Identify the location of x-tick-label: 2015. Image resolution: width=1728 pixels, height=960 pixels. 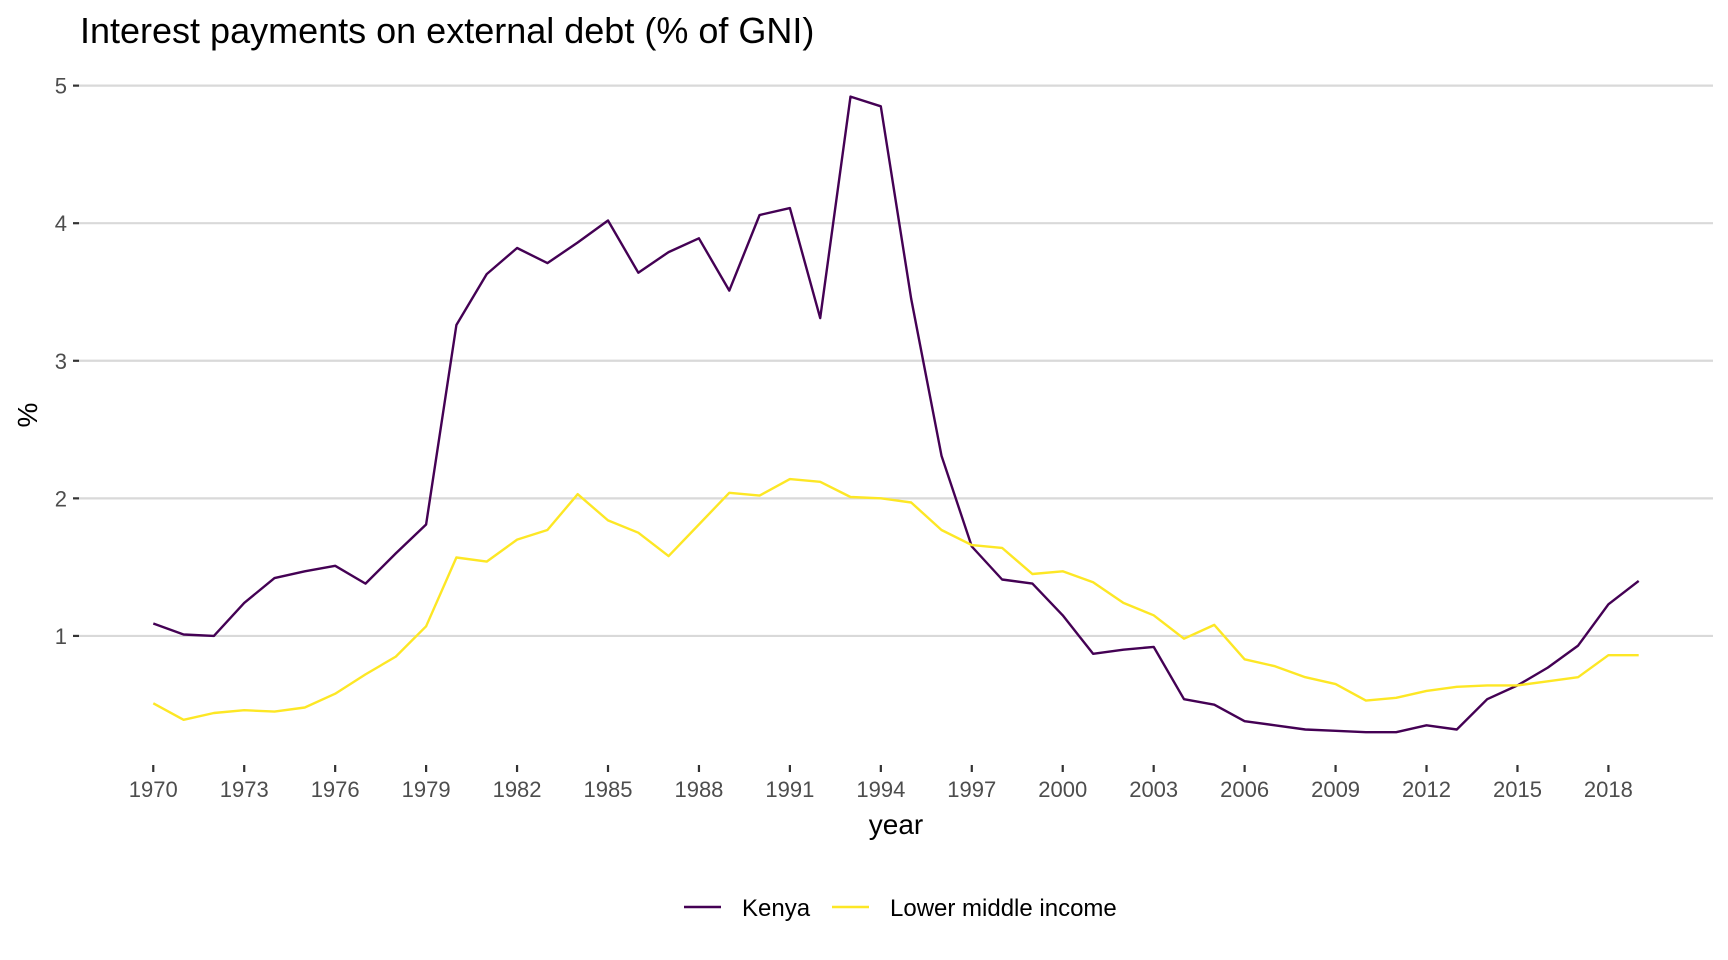
(1517, 789).